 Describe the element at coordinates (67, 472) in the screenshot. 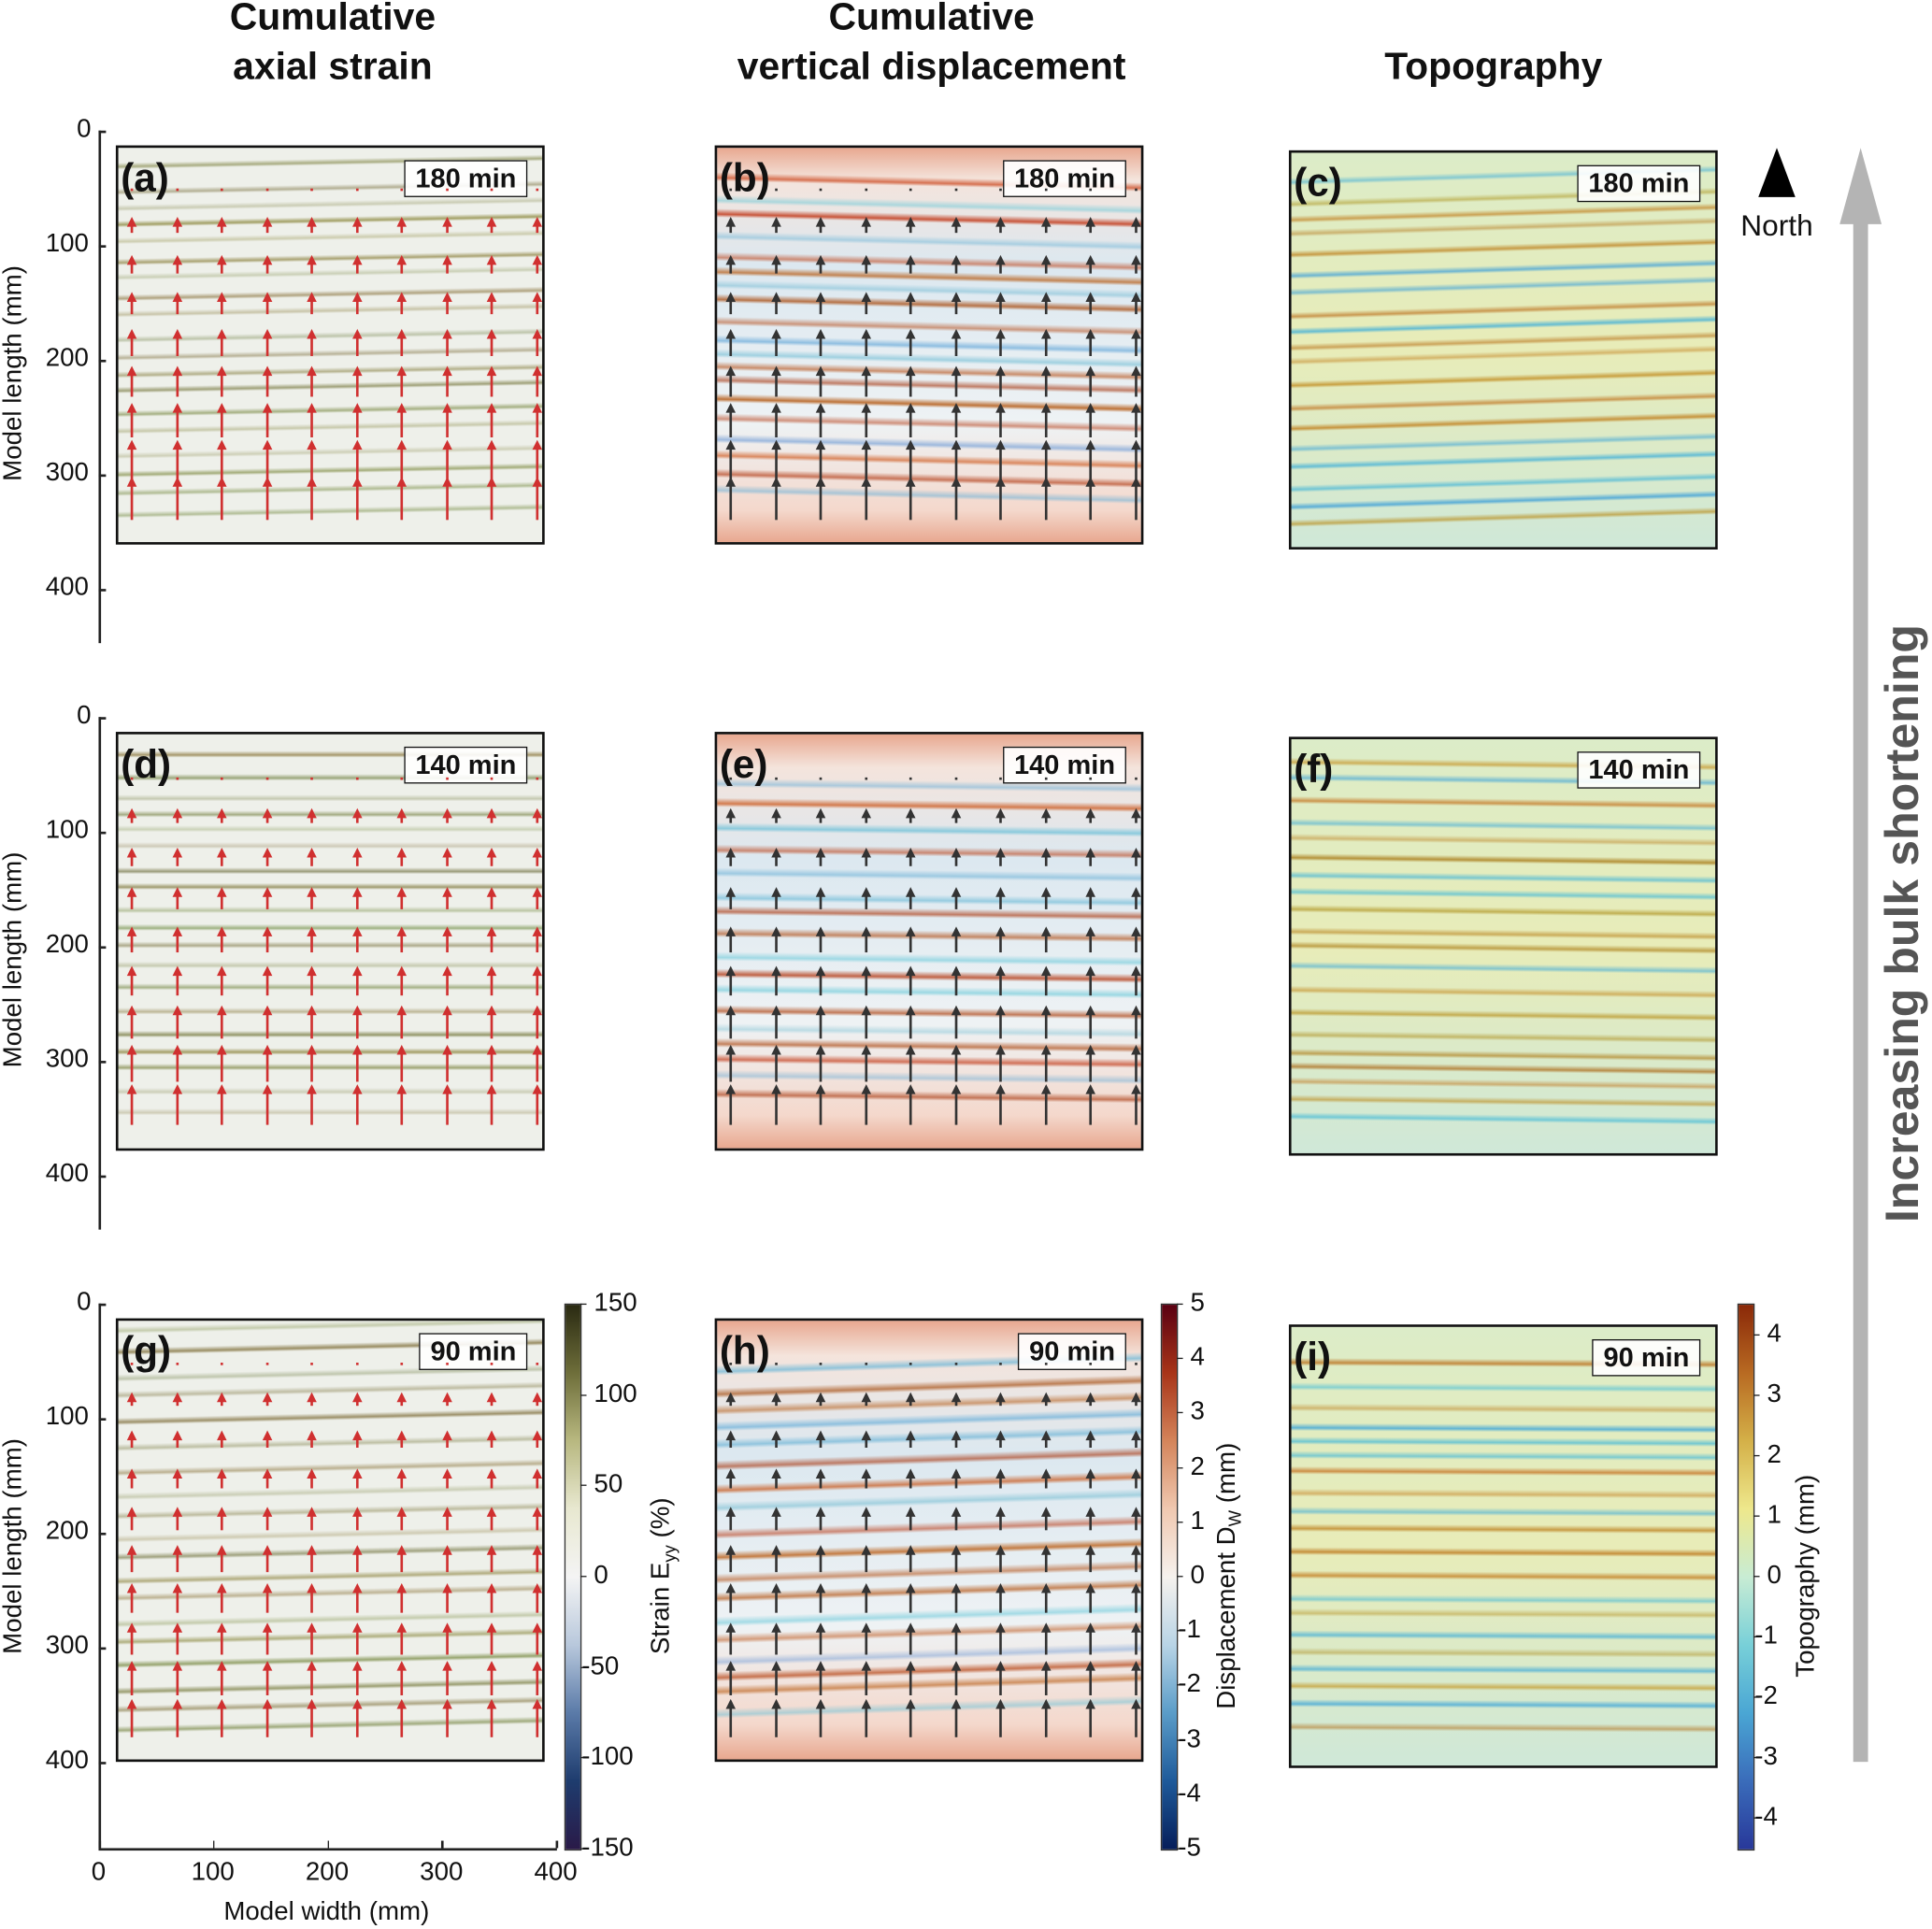

I see `y-tick-label: 300` at that location.